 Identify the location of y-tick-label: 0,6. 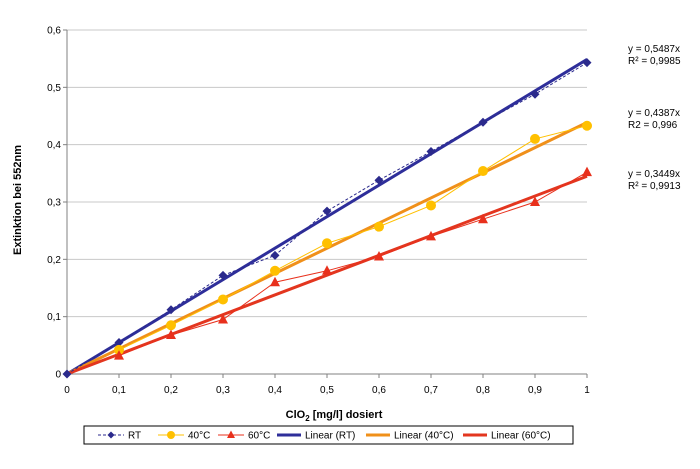
(54, 31).